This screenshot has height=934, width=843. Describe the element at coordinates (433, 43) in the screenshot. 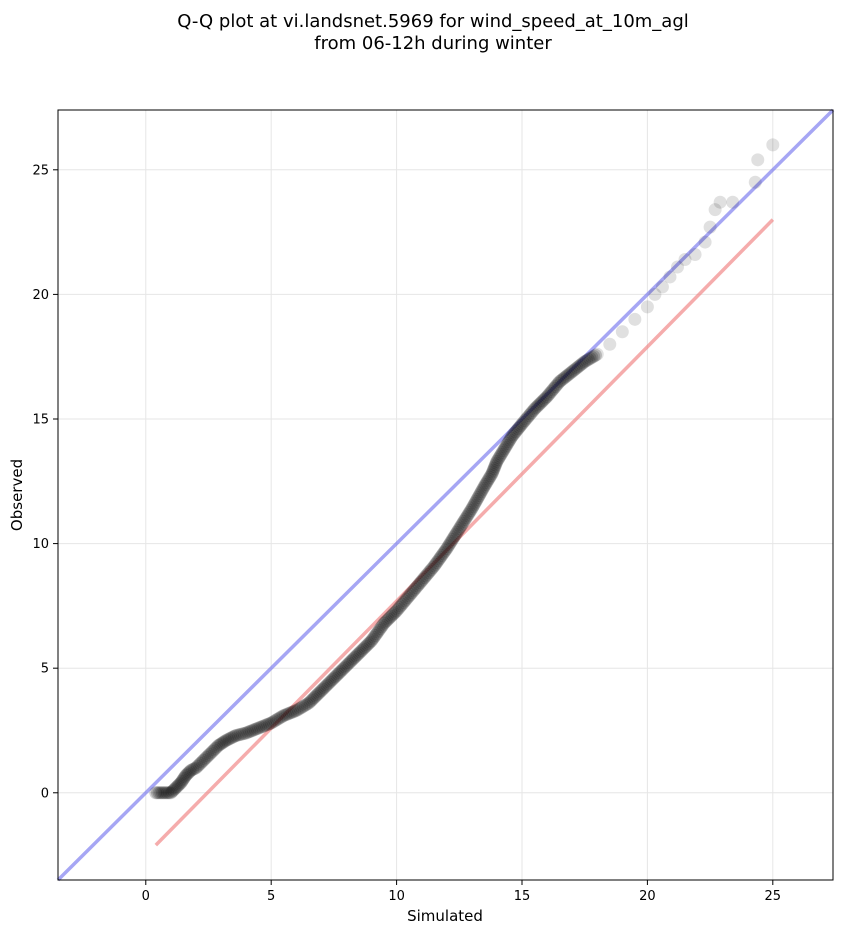

I see `chart-title-line-2: from 06-12h during winter` at that location.